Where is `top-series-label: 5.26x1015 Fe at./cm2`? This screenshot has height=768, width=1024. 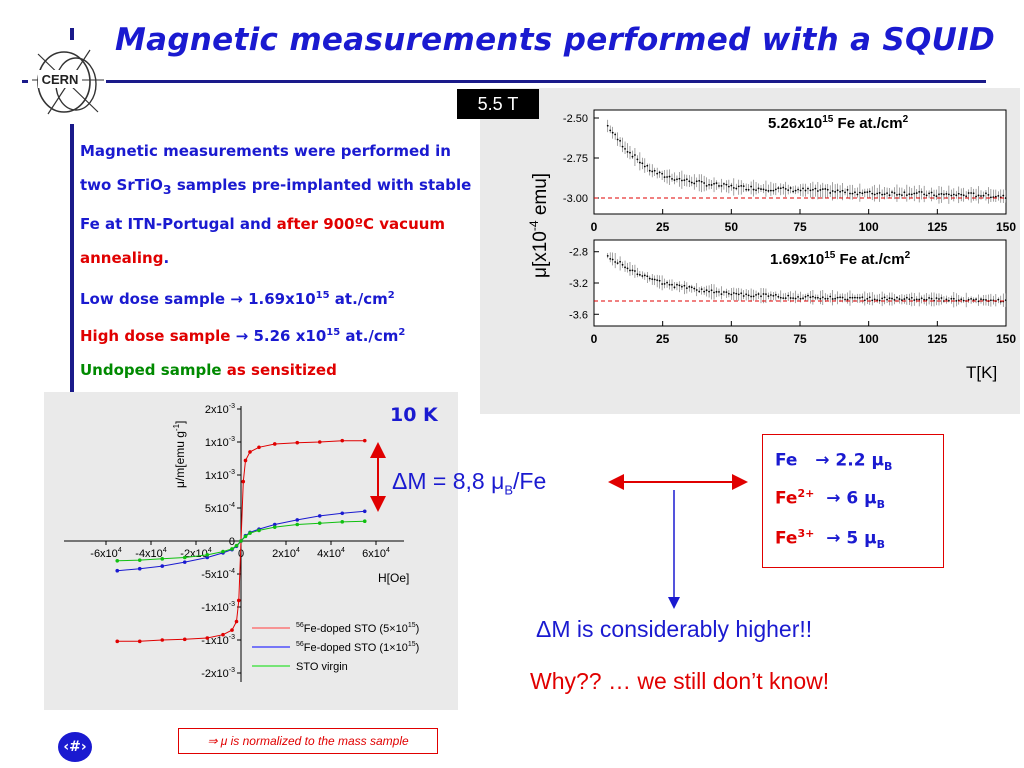 top-series-label: 5.26x1015 Fe at./cm2 is located at coordinates (838, 123).